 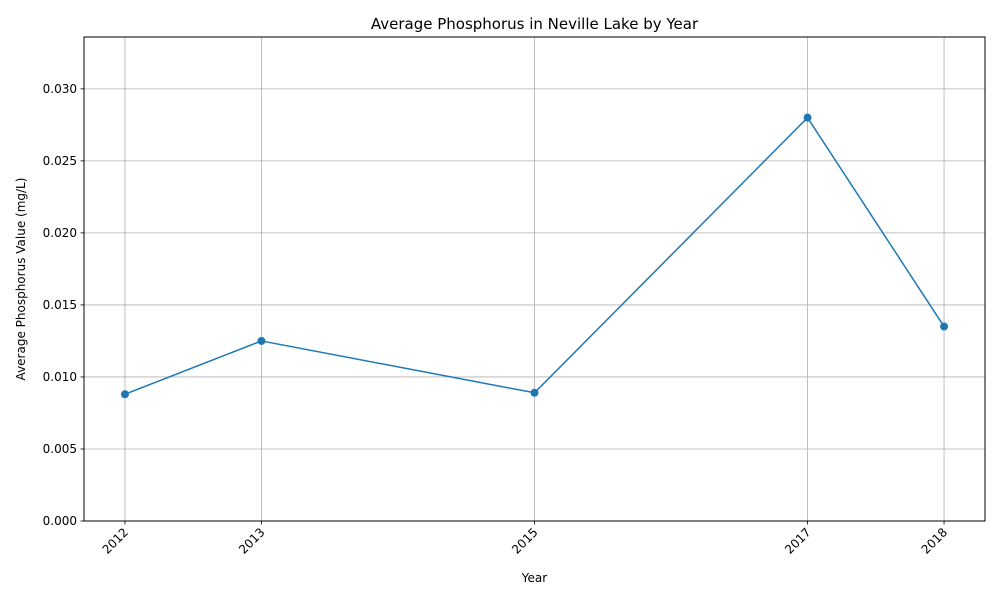 What do you see at coordinates (60, 377) in the screenshot?
I see `y-tick-label: 0.010` at bounding box center [60, 377].